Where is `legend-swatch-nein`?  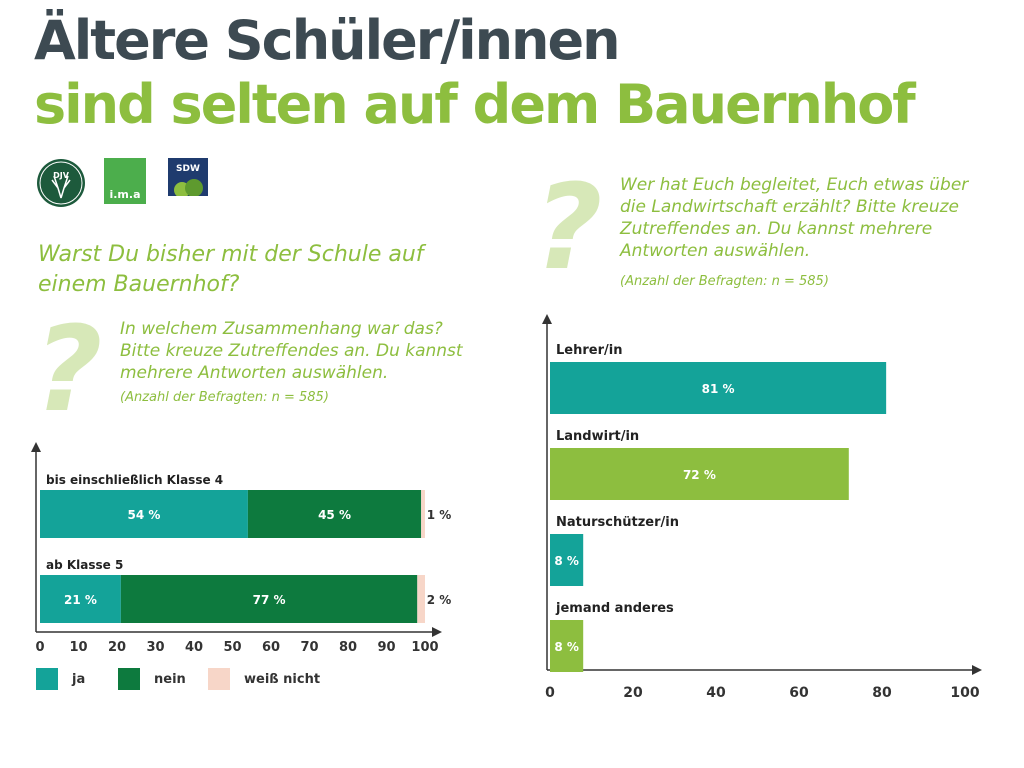 legend-swatch-nein is located at coordinates (129, 679).